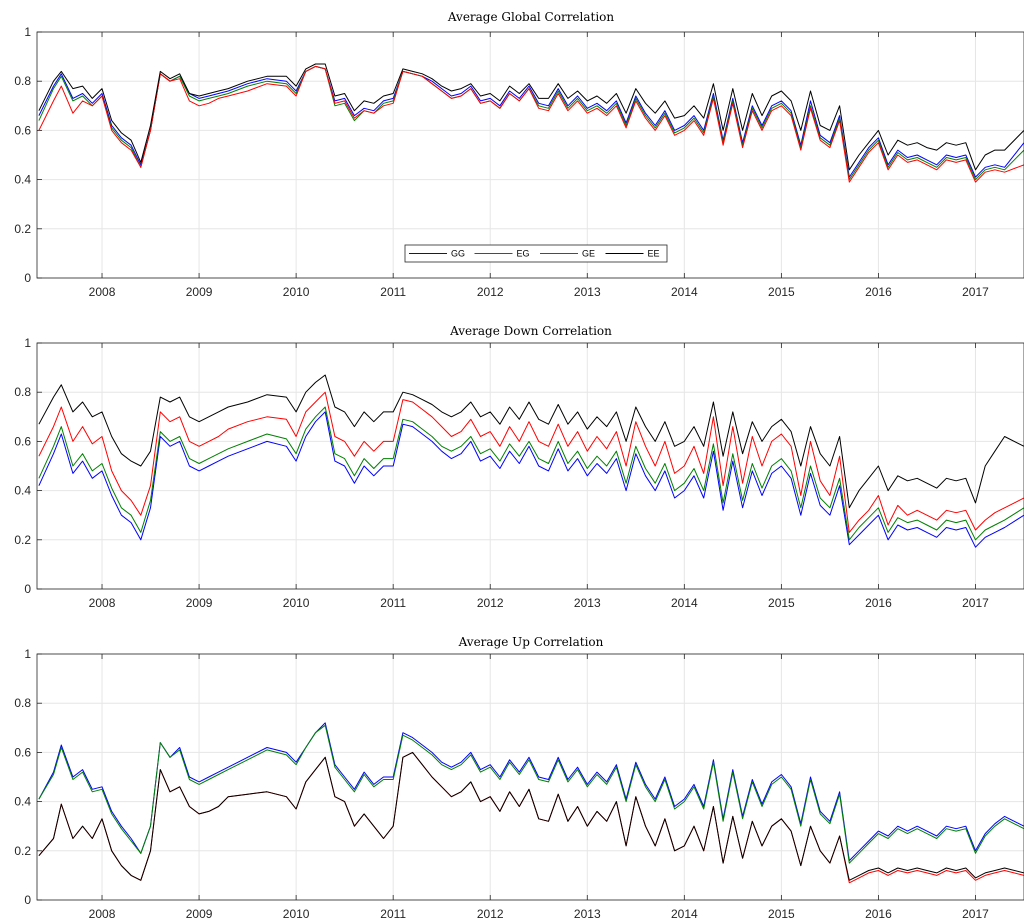 The height and width of the screenshot is (920, 1024). Describe the element at coordinates (530, 331) in the screenshot. I see `panel-title: Average Down Correlation` at that location.